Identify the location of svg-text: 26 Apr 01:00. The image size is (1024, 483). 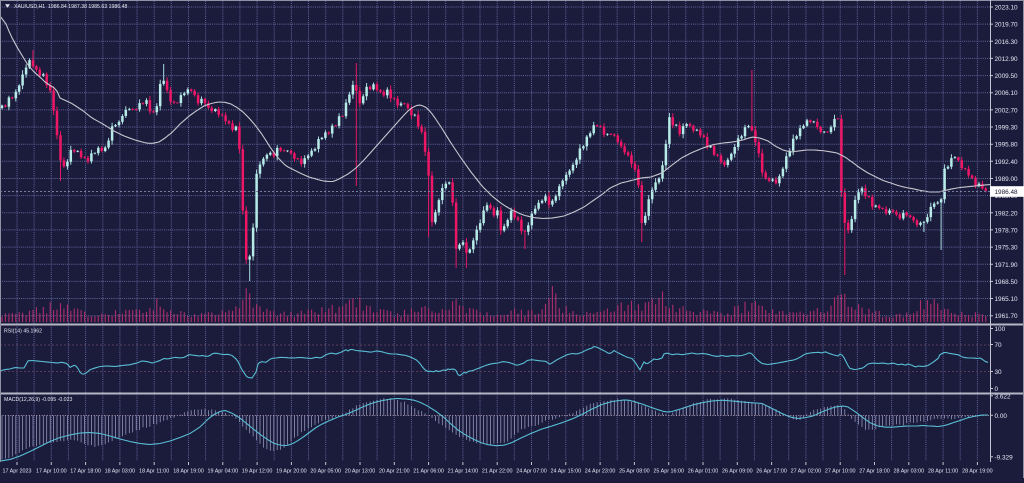
(703, 472).